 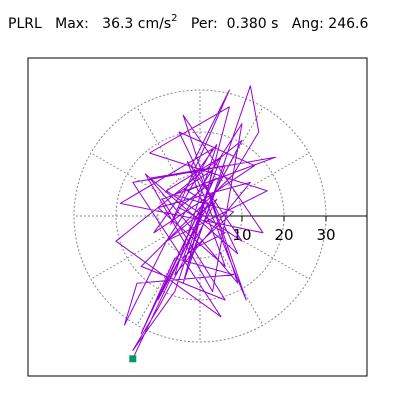 What do you see at coordinates (252, 23) in the screenshot?
I see `per-value: 0.380 s` at bounding box center [252, 23].